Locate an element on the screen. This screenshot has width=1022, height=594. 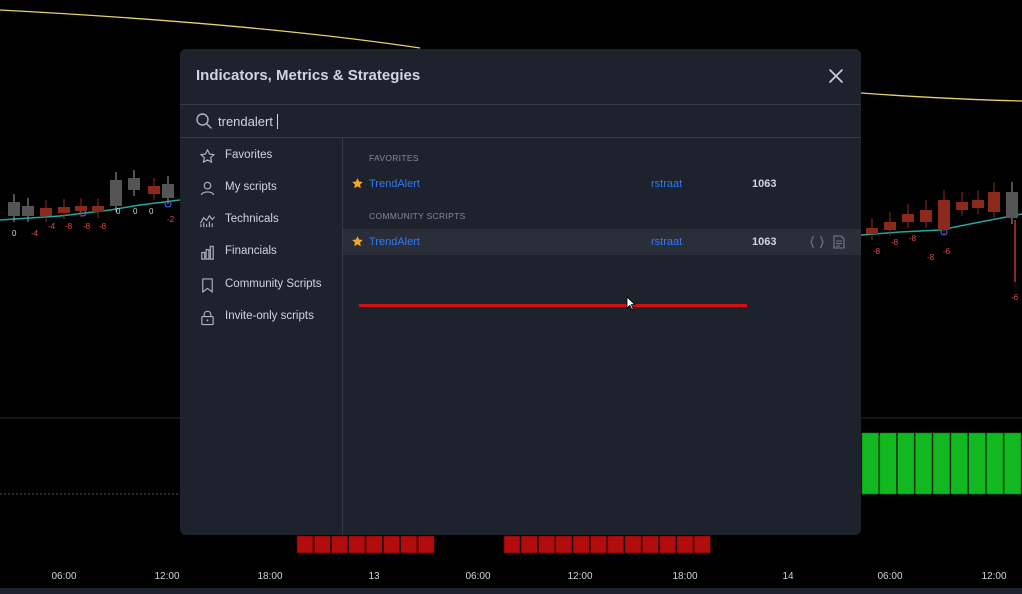
star-outline-icon is located at coordinates (207, 156).